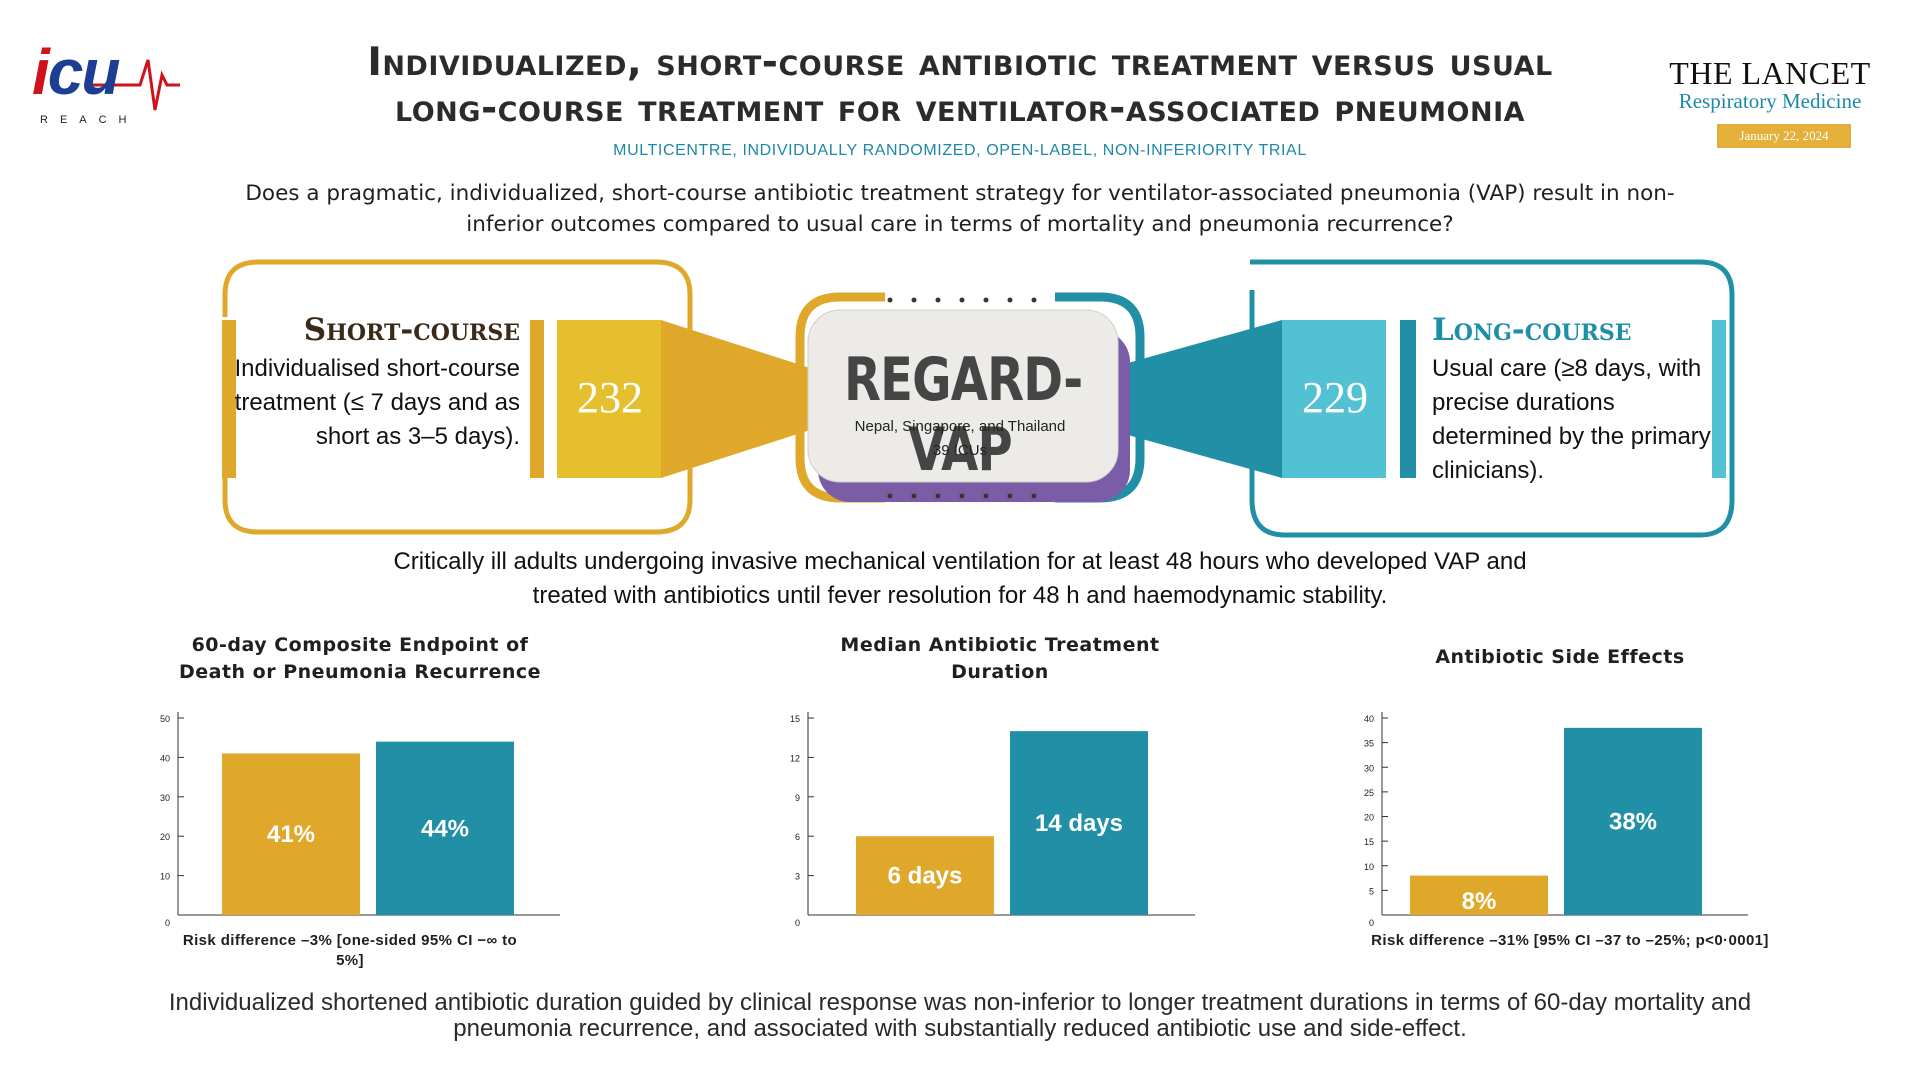 This screenshot has width=1920, height=1083. Describe the element at coordinates (840, 397) in the screenshot. I see `badge-left-bracket` at that location.